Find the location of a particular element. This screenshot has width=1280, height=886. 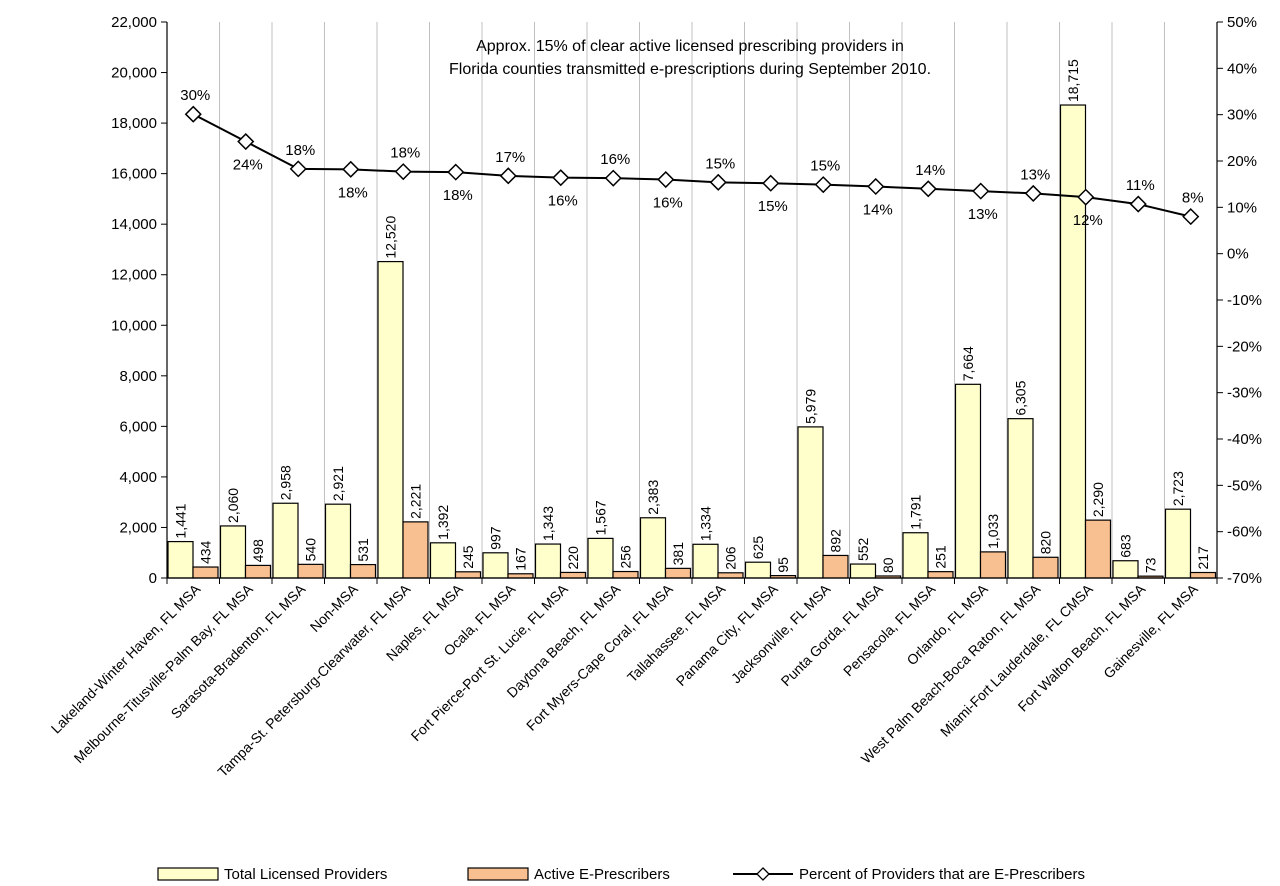

legend-swatch-active is located at coordinates (498, 874).